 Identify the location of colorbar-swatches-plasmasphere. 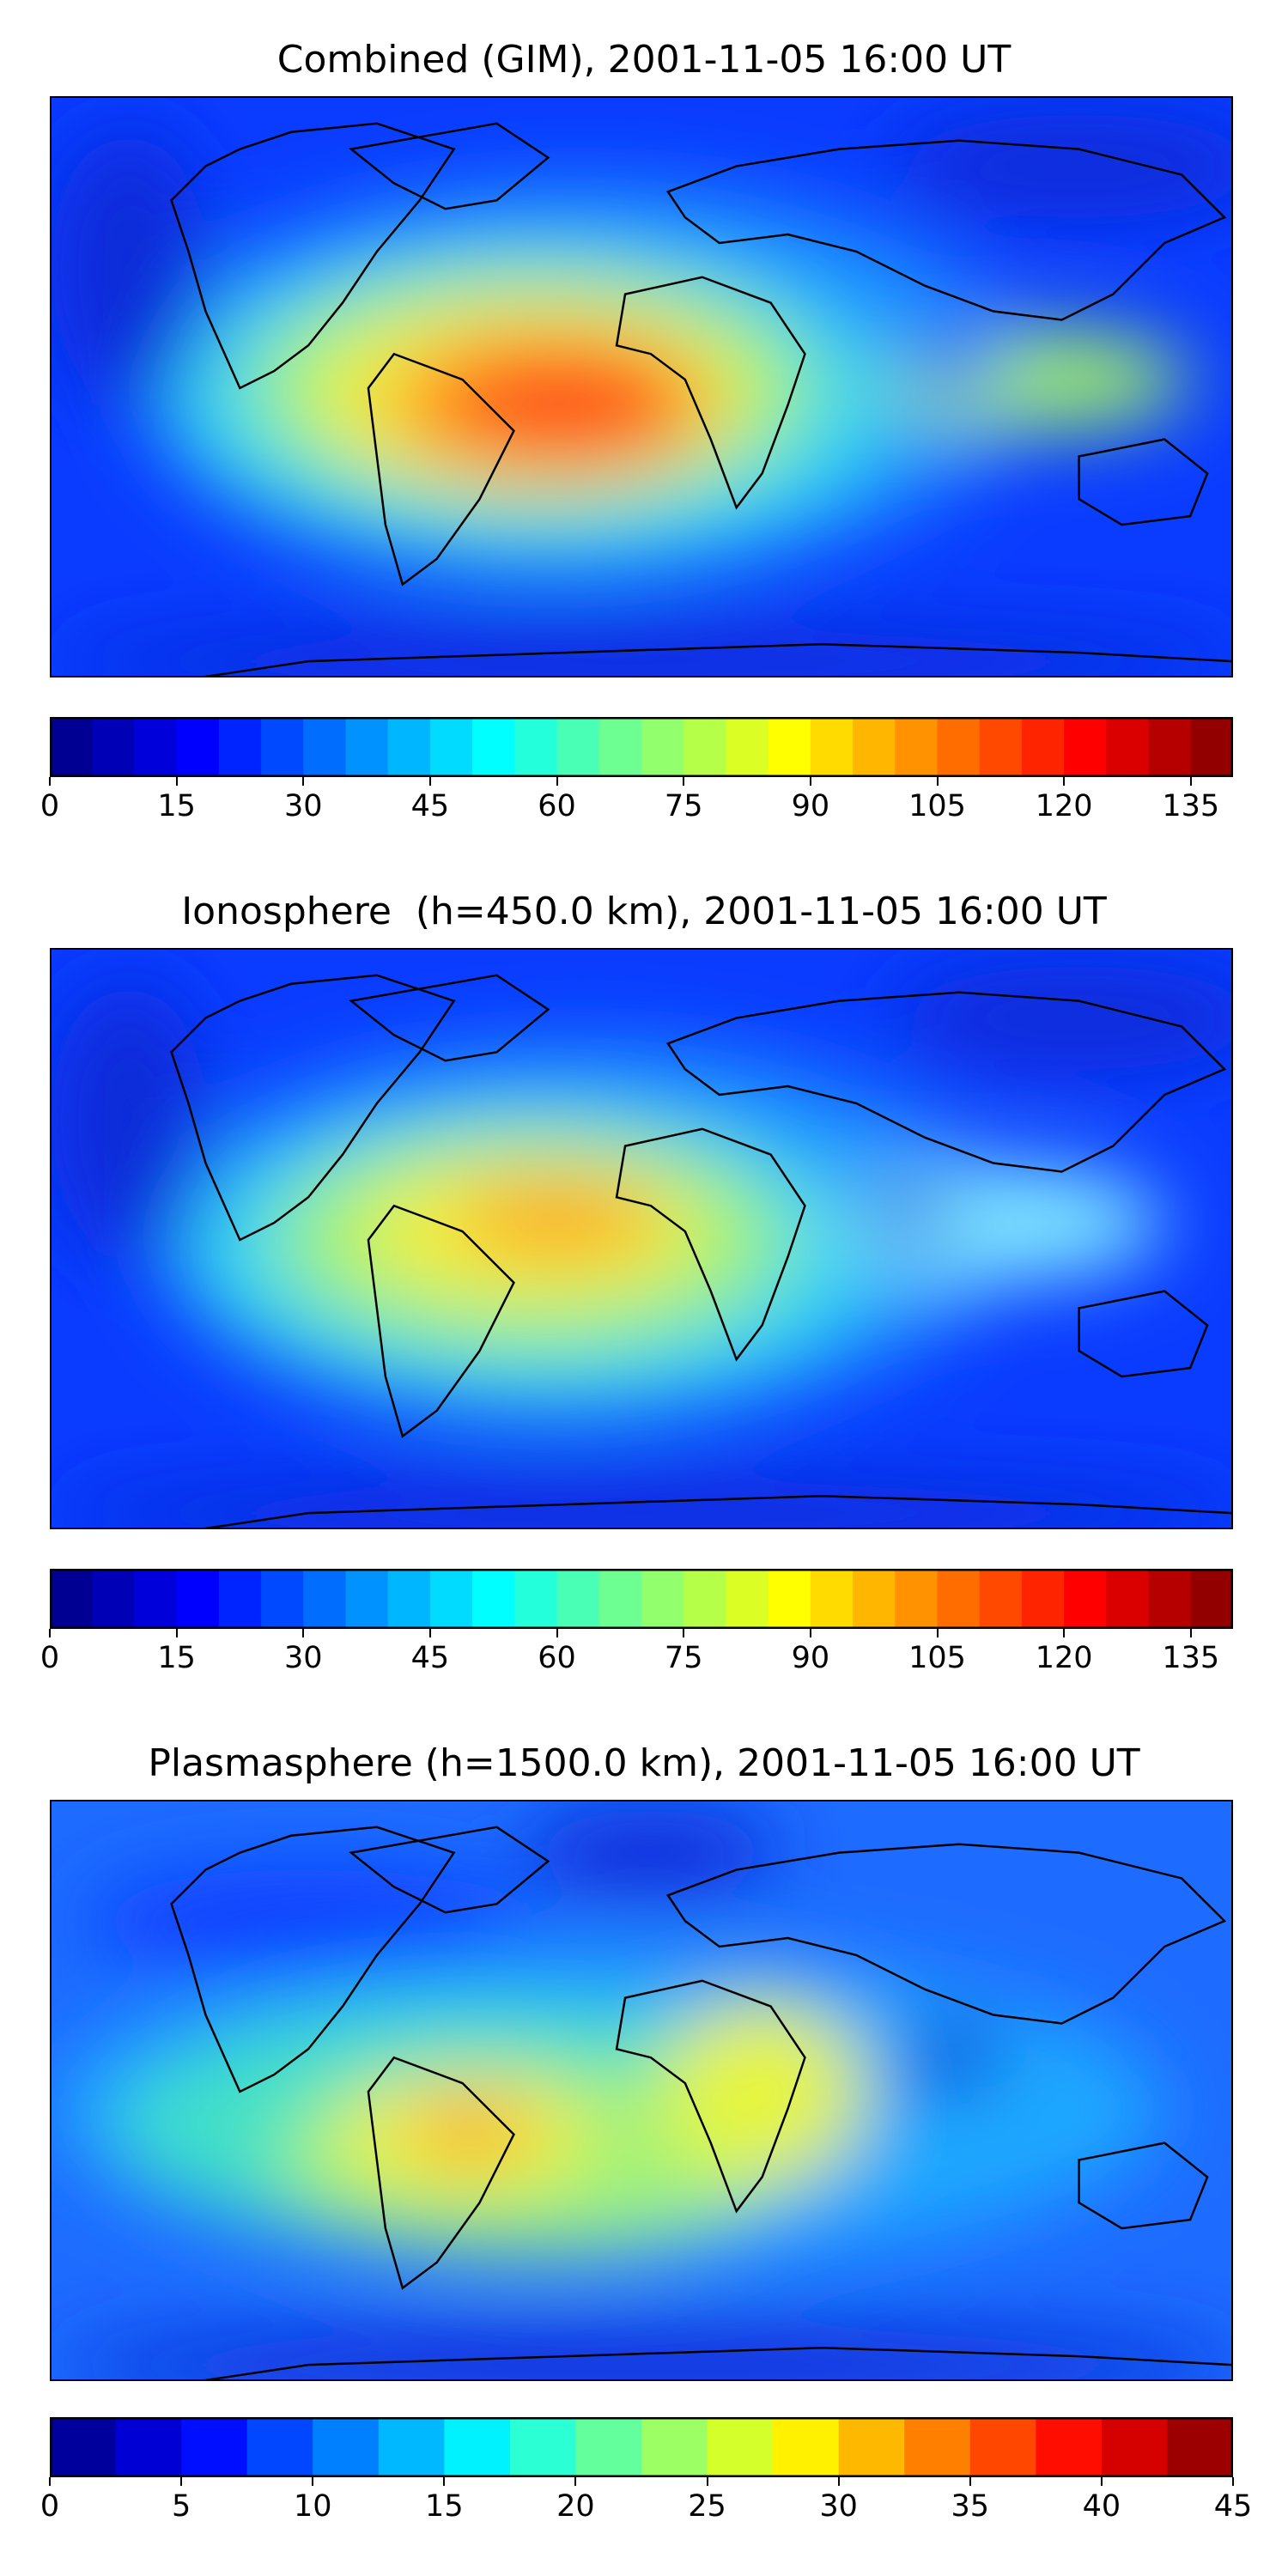
(641, 2447).